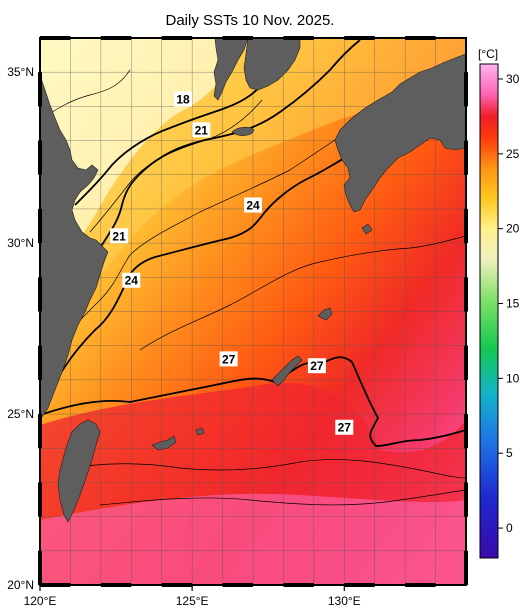 The width and height of the screenshot is (528, 612). What do you see at coordinates (513, 79) in the screenshot?
I see `colorbar-tick-label: 30` at bounding box center [513, 79].